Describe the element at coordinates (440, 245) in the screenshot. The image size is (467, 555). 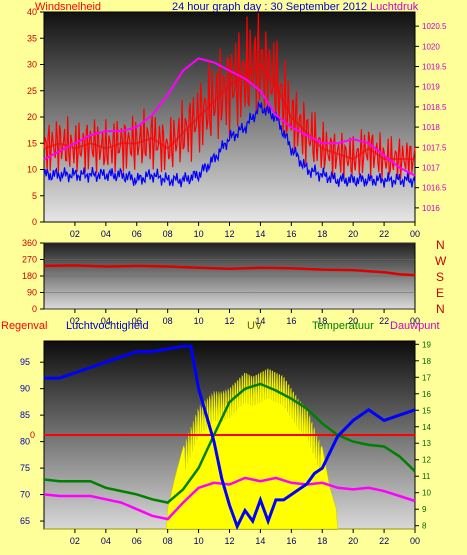
I see `direction-label-n-top: N` at that location.